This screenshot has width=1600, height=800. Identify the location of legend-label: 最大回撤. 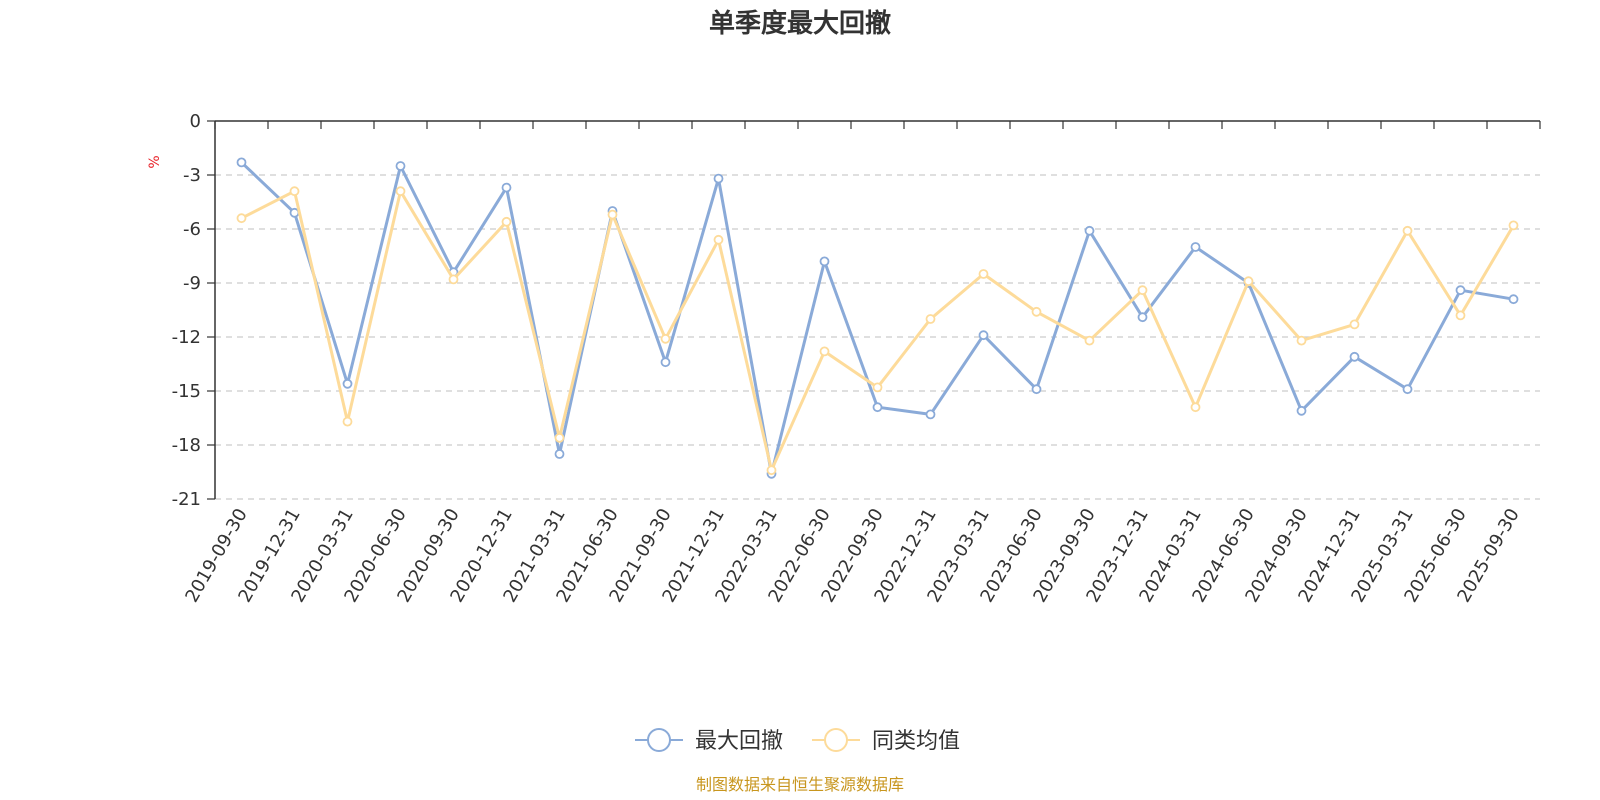
(739, 741).